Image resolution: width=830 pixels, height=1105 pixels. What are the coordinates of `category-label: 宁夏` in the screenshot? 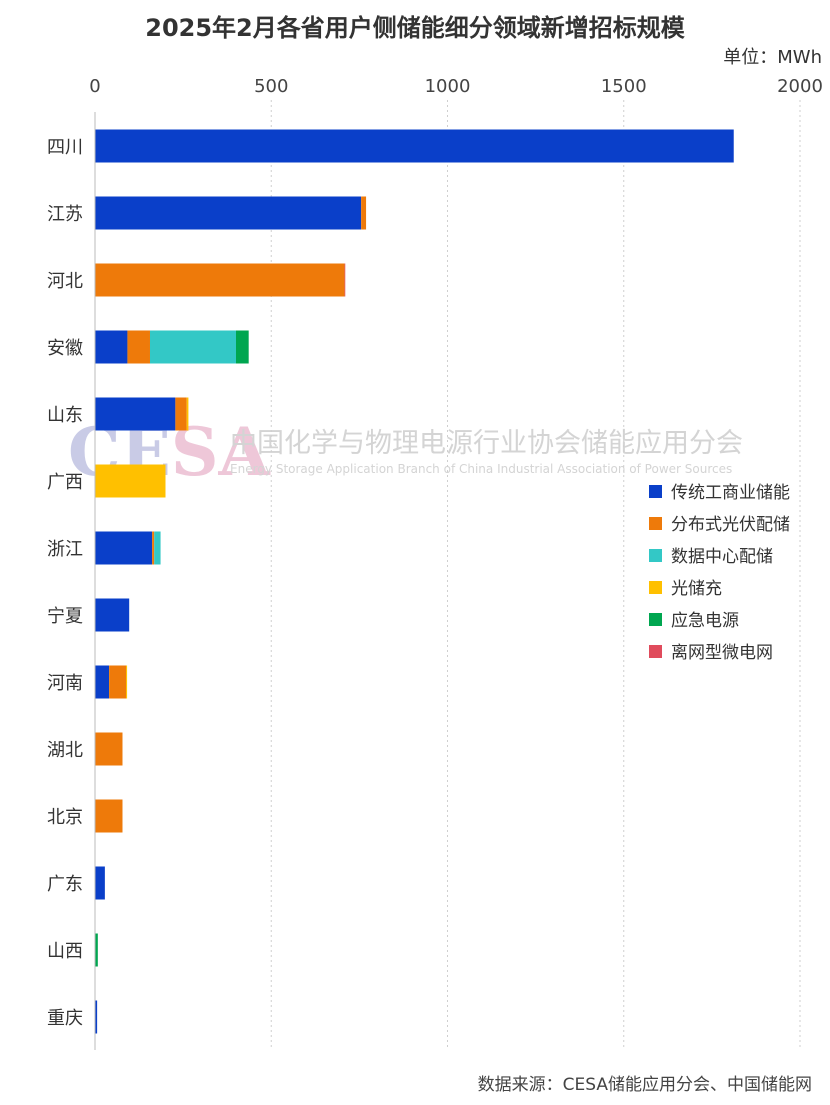 It's located at (65, 616).